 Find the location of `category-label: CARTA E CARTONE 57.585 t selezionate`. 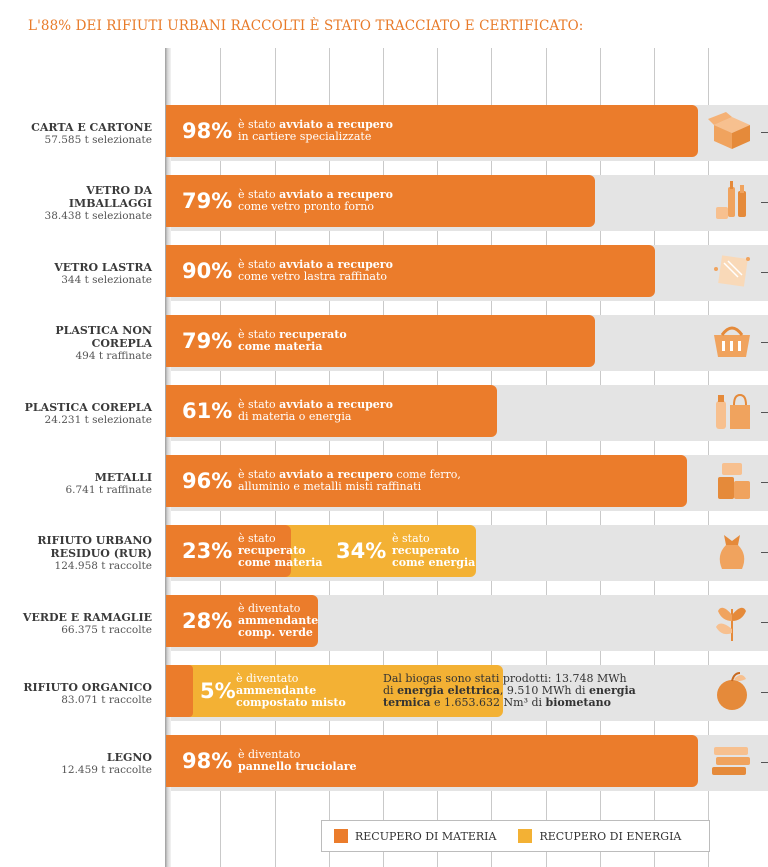

category-label: CARTA E CARTONE 57.585 t selezionate is located at coordinates (76, 133).